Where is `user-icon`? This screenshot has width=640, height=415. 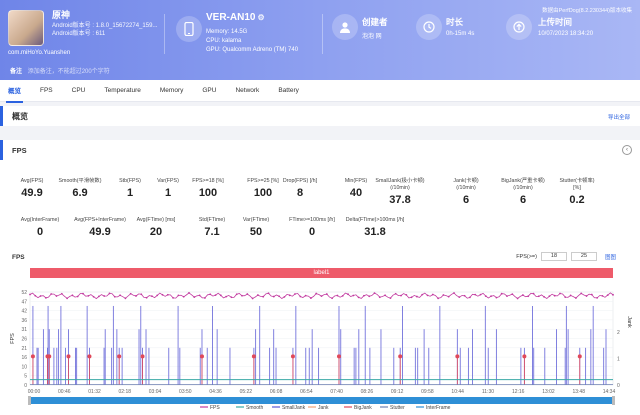
user-icon is located at coordinates (345, 27).